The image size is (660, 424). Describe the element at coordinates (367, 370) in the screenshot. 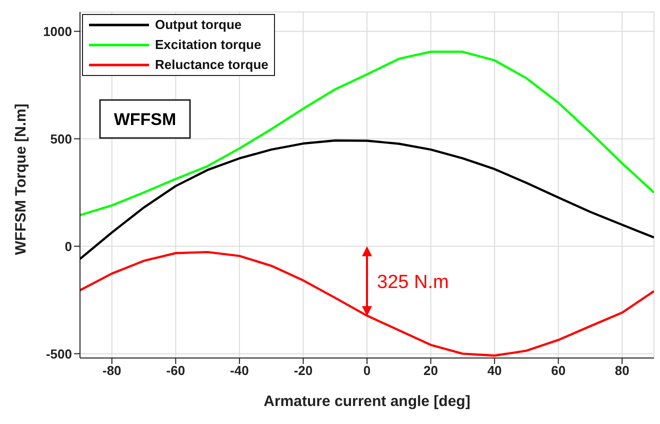

I see `x-tick-label: 0` at that location.